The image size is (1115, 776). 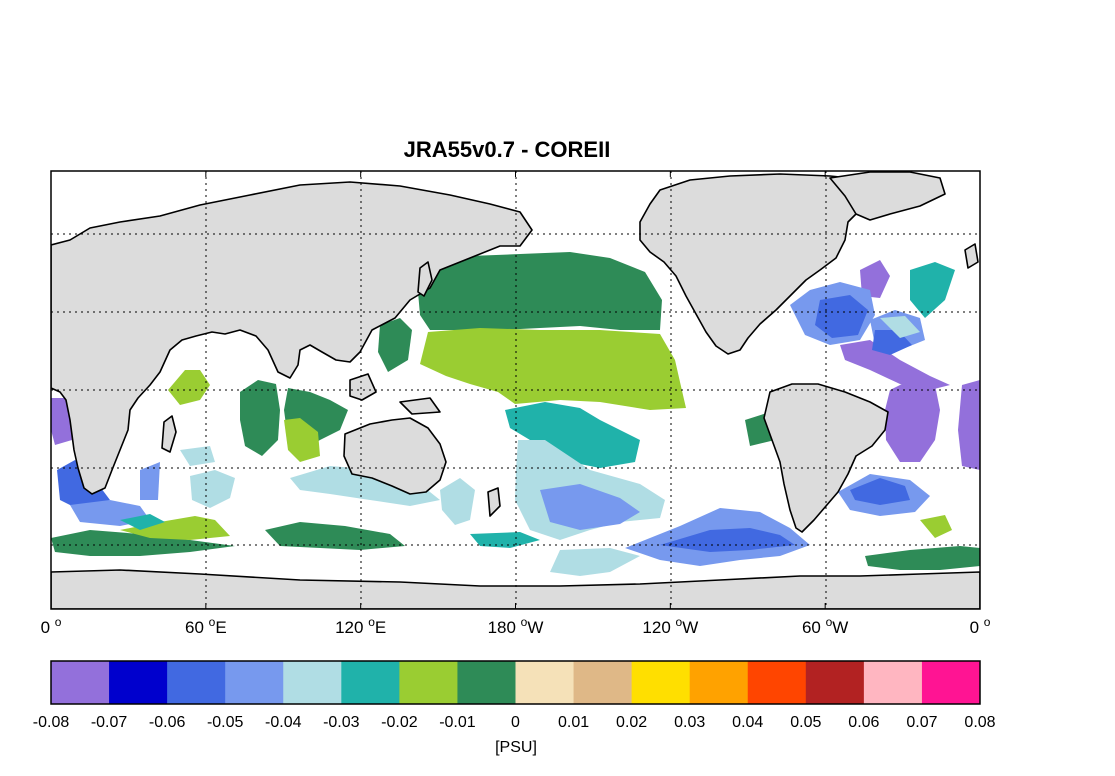 What do you see at coordinates (825, 626) in the screenshot?
I see `x-tick-label: 60 oW` at bounding box center [825, 626].